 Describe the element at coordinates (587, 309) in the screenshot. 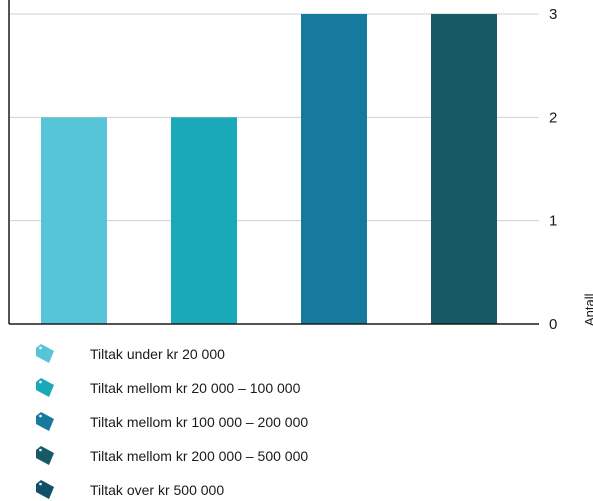

I see `y-axis-title: Antall` at that location.